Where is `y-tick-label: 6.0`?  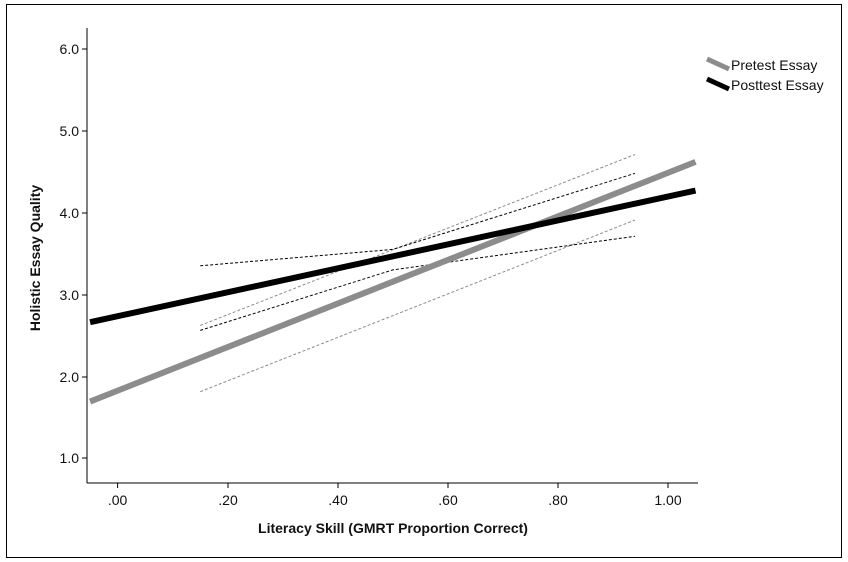
y-tick-label: 6.0 is located at coordinates (70, 49).